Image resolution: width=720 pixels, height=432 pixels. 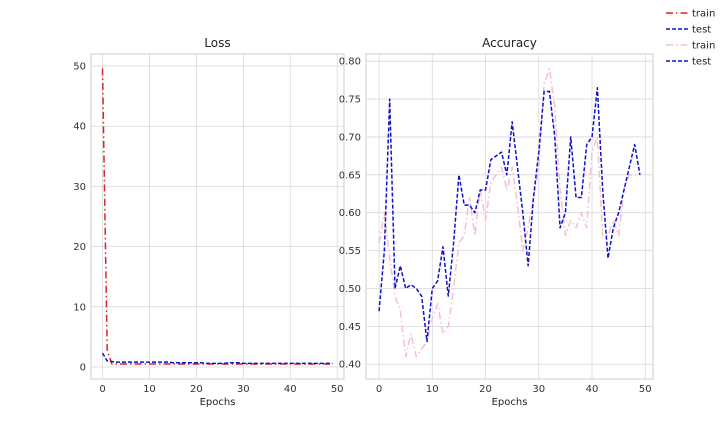 I want to click on chart-title: Loss, so click(x=217, y=43).